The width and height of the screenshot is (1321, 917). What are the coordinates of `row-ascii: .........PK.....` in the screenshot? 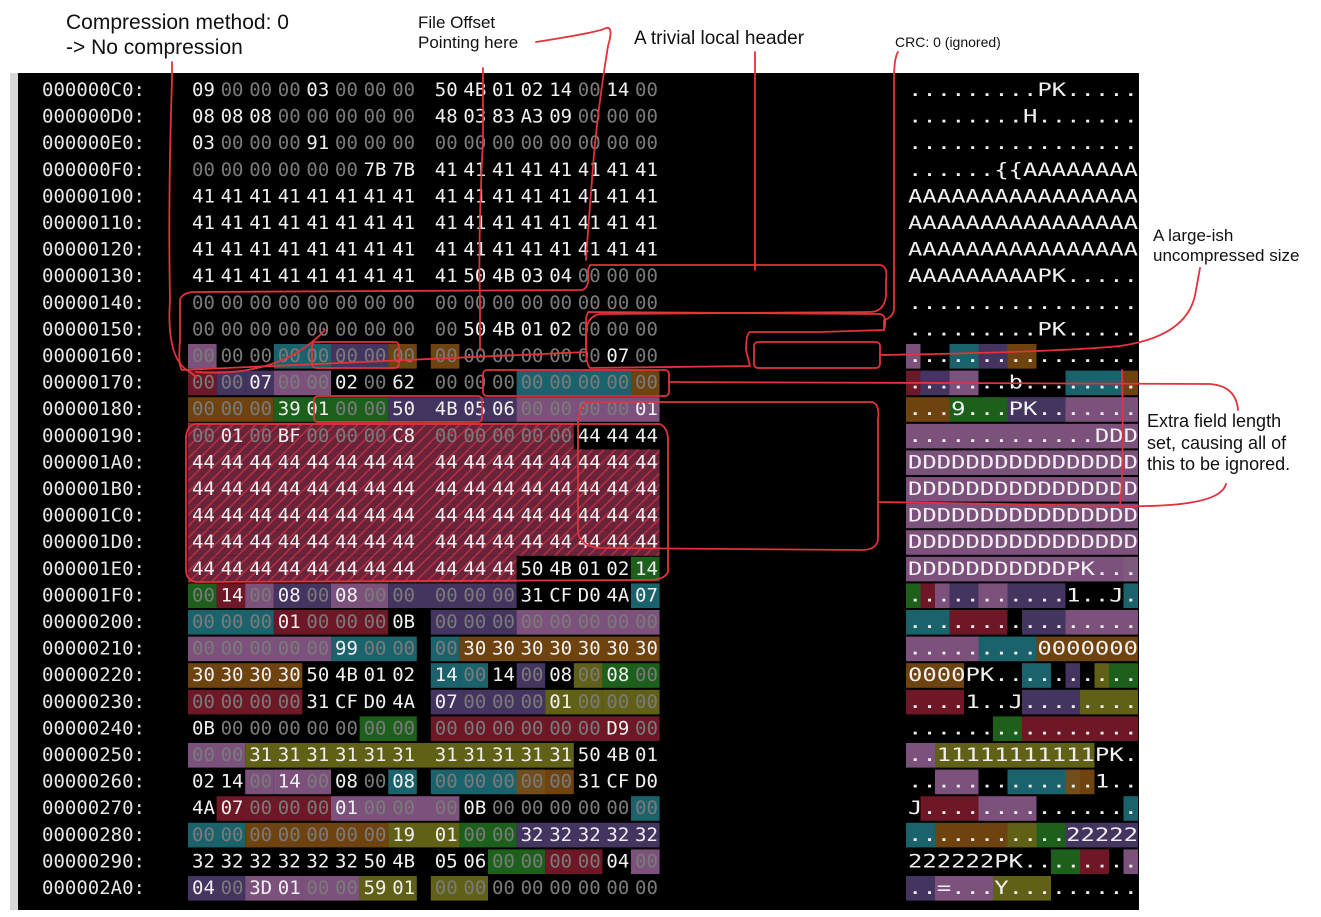 It's located at (1023, 329).